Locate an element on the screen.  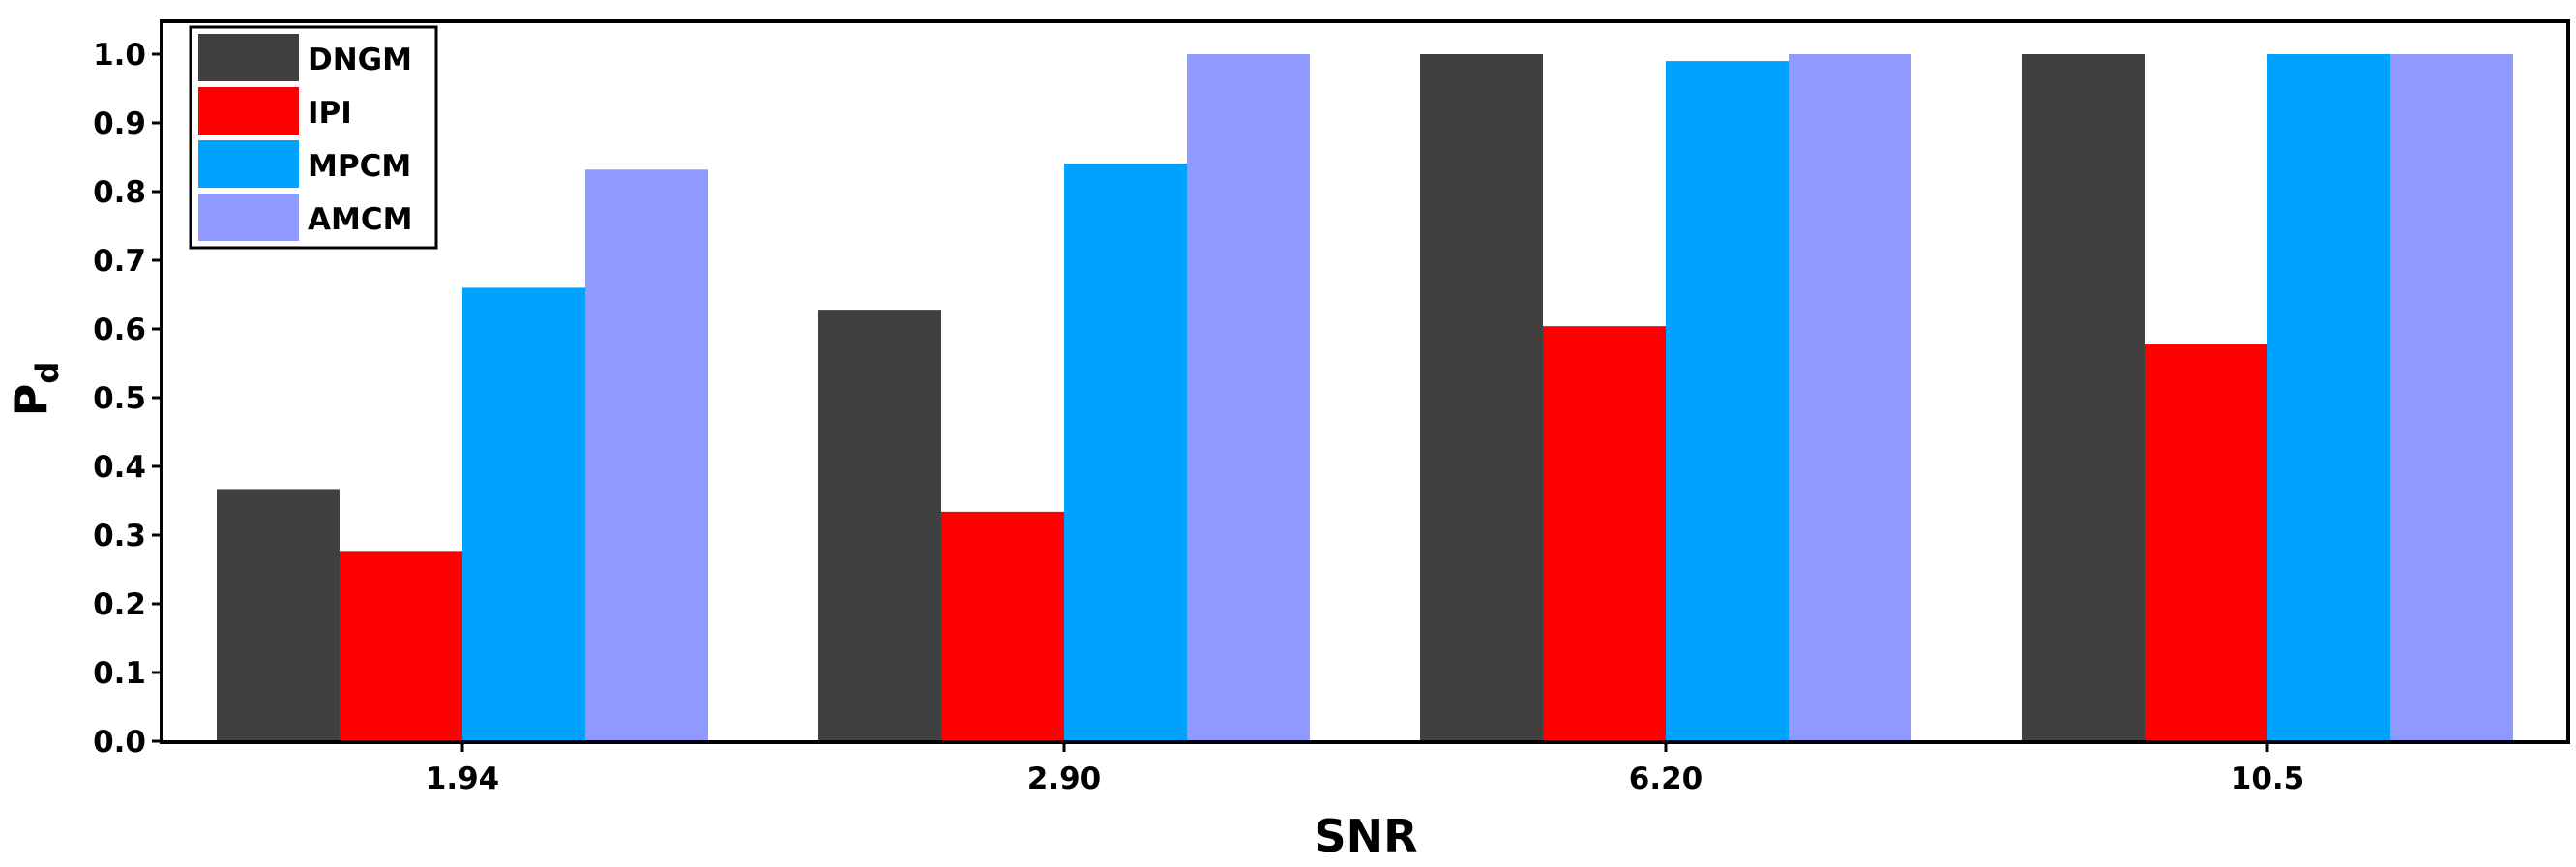
y-axis-title-subscript: d is located at coordinates (47, 373).